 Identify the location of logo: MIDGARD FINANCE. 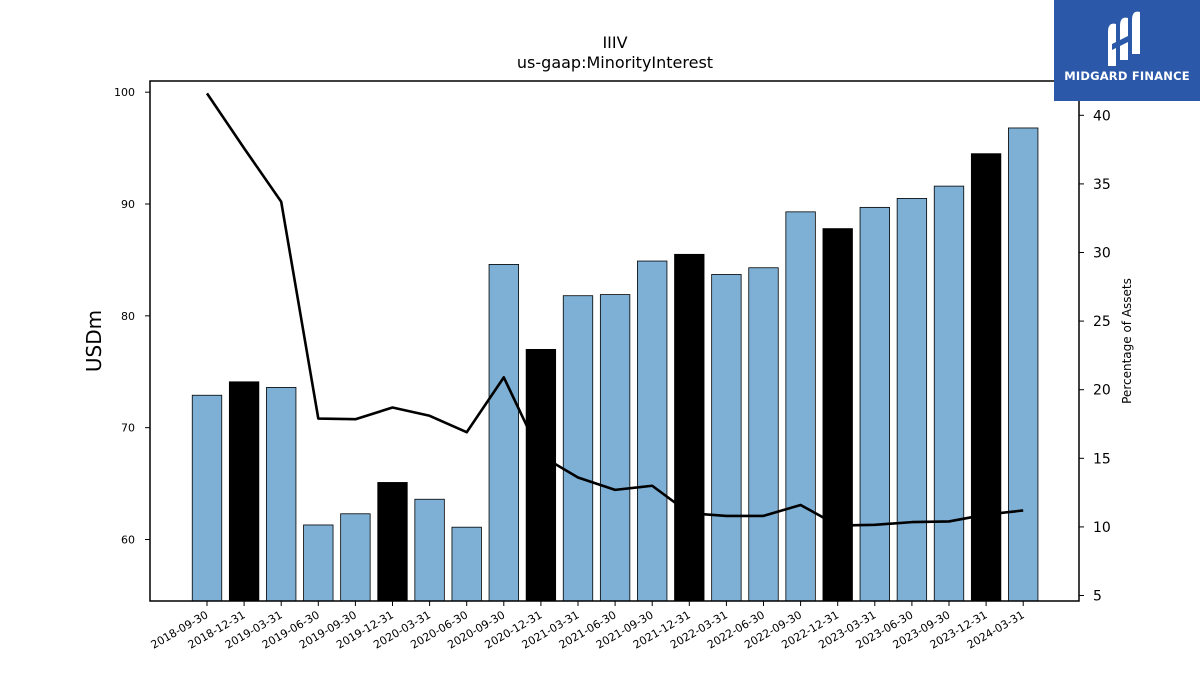
(1127, 50).